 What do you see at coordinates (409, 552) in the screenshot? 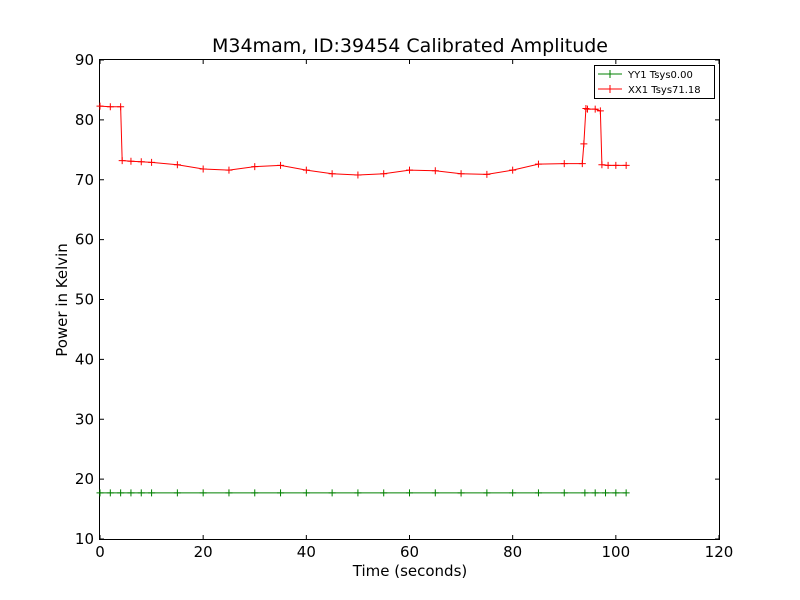
I see `x-tick-label: 60` at bounding box center [409, 552].